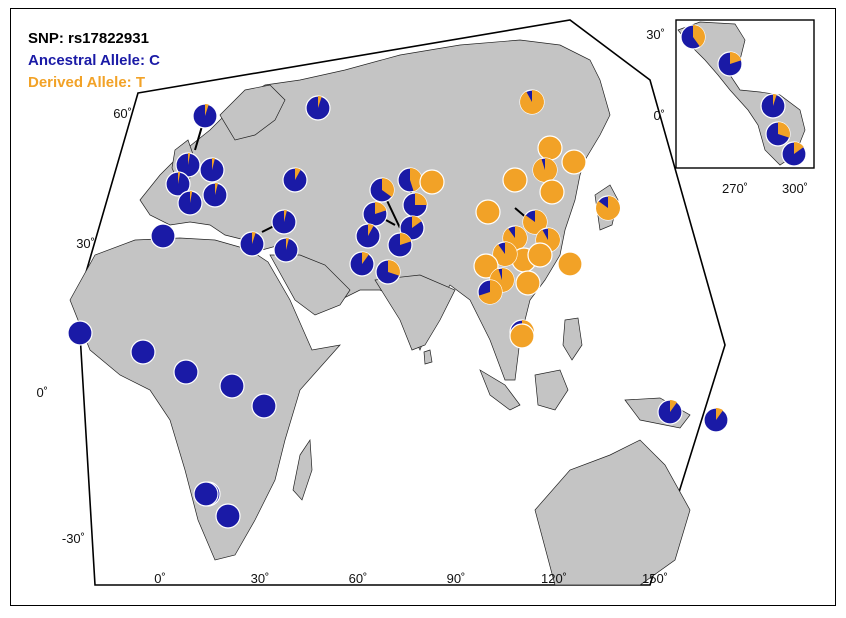 Image resolution: width=846 pixels, height=618 pixels. What do you see at coordinates (42, 392) in the screenshot?
I see `lat-label-0: 0˚` at bounding box center [42, 392].